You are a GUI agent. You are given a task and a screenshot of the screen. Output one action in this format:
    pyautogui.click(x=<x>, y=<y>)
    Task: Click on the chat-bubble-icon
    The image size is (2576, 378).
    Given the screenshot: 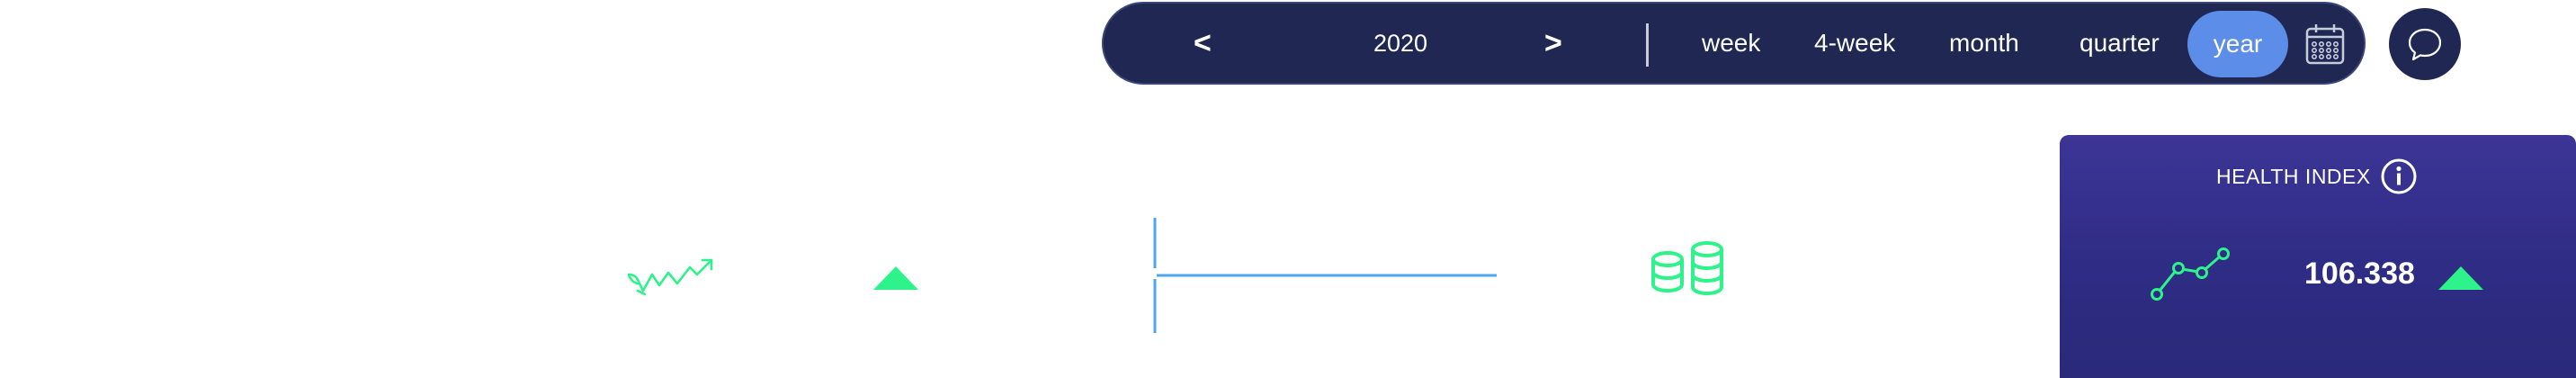 What is the action you would take?
    pyautogui.click(x=2425, y=45)
    